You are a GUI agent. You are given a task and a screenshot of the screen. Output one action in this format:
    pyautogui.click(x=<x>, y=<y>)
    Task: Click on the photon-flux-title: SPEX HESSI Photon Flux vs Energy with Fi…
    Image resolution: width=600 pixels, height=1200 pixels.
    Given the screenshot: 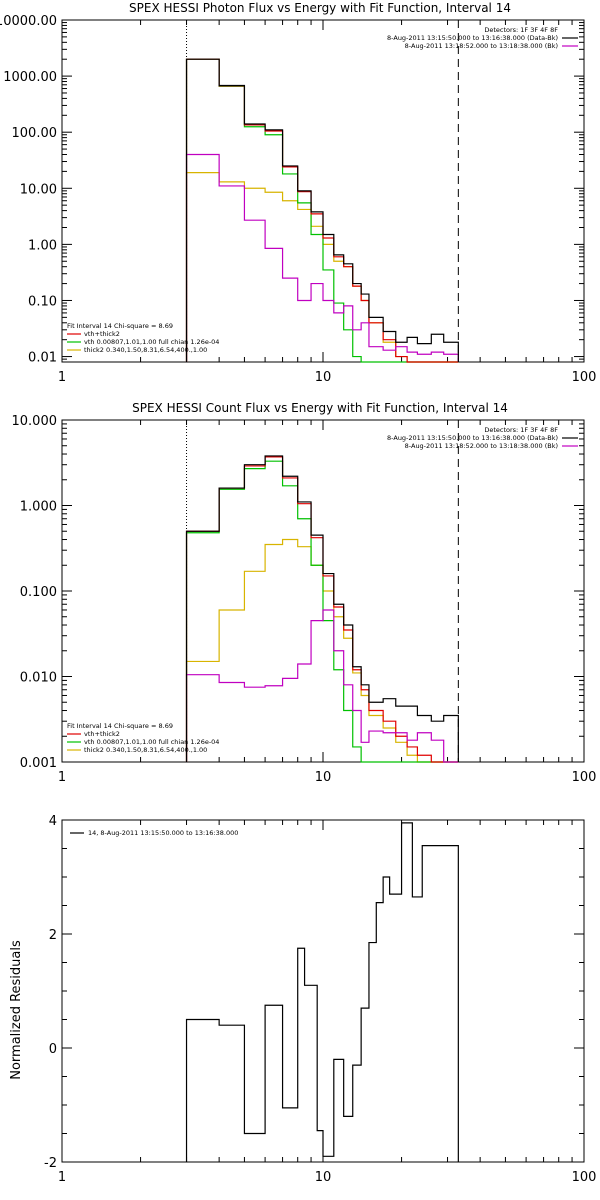 What is the action you would take?
    pyautogui.click(x=320, y=8)
    